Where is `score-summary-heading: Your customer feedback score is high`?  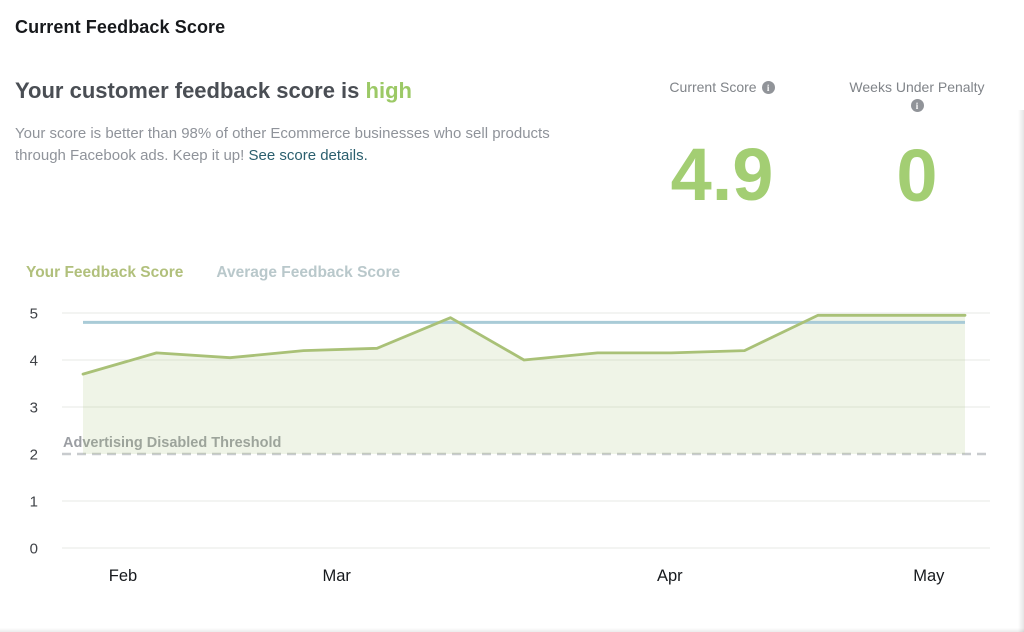
score-summary-heading: Your customer feedback score is high is located at coordinates (213, 91).